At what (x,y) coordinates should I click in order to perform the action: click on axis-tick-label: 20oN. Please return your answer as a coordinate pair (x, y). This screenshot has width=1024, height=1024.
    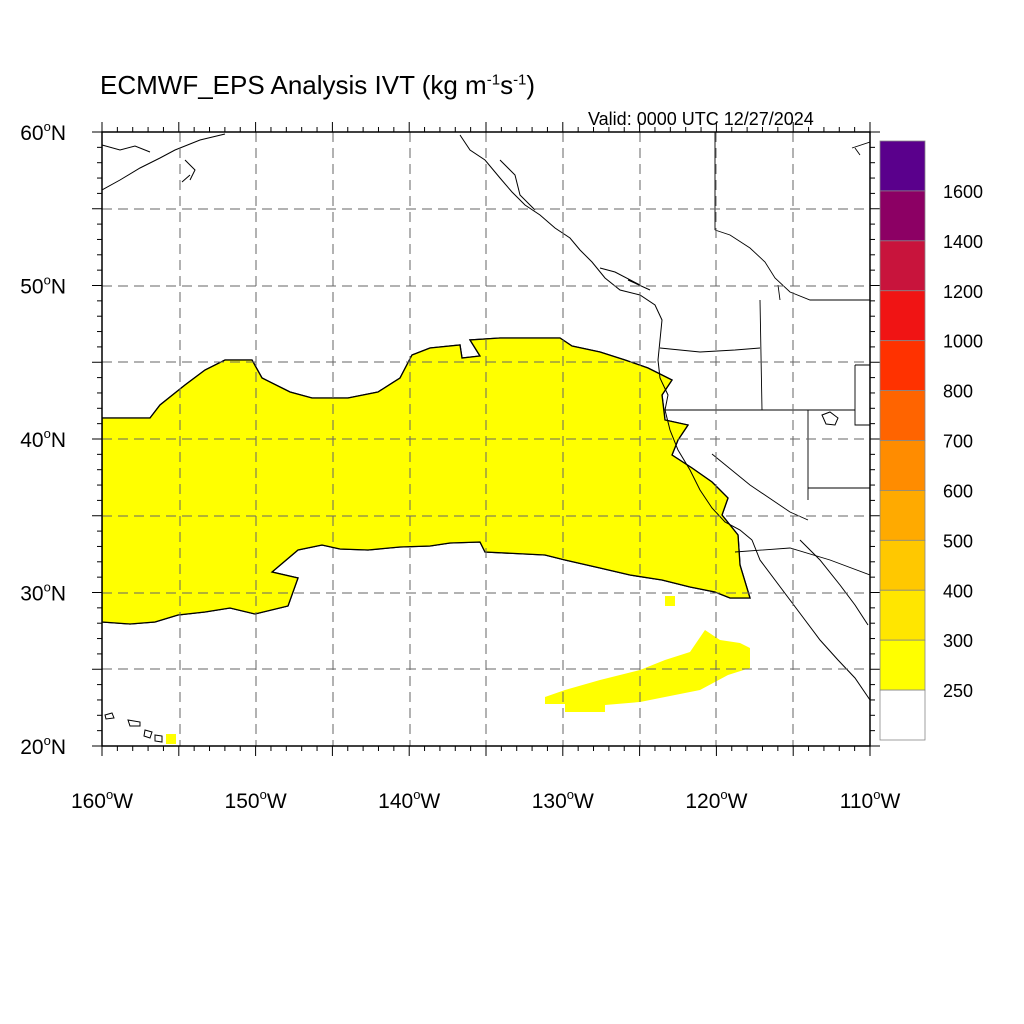
    Looking at the image, I should click on (43, 746).